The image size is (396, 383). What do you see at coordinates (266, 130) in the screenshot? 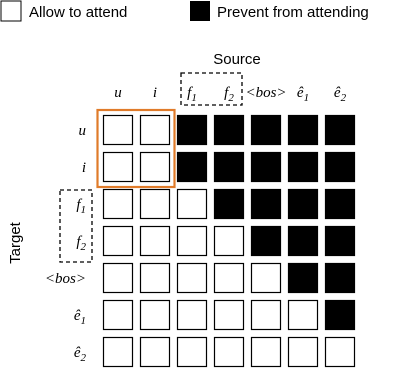
I see `mask-cell-r0-c4` at bounding box center [266, 130].